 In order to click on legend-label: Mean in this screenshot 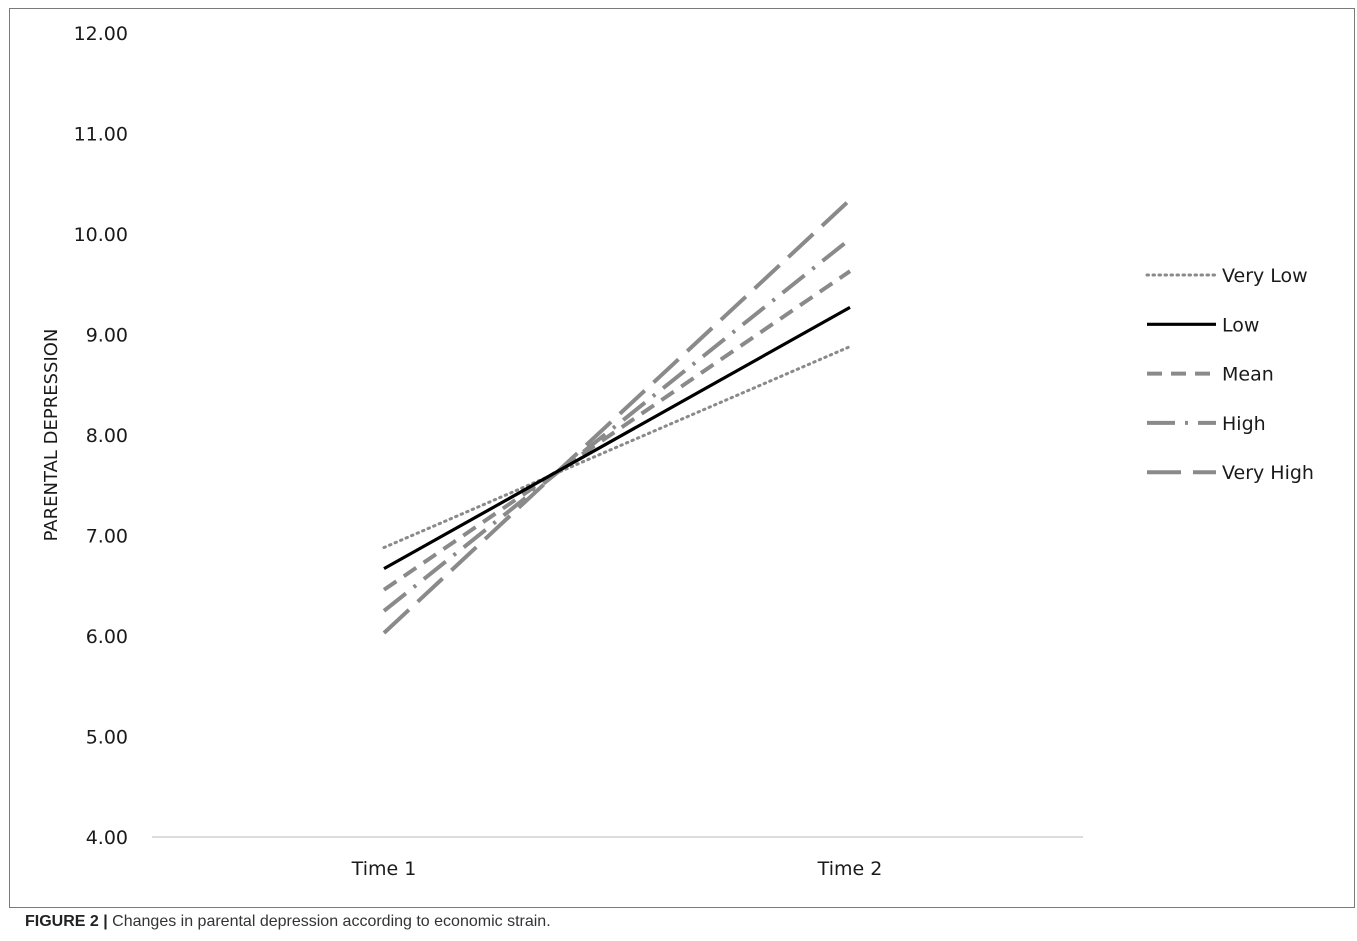, I will do `click(1248, 375)`.